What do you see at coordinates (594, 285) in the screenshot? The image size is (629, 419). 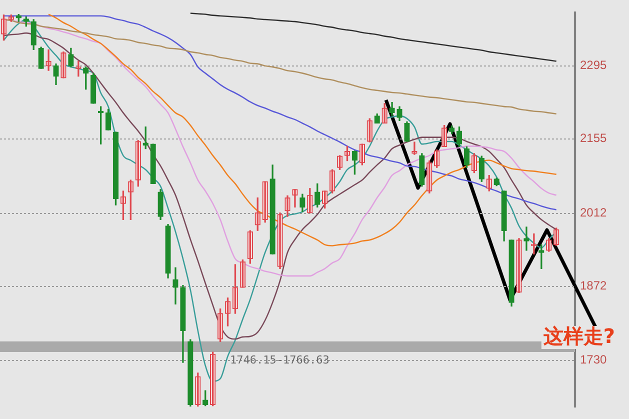 I see `y-tick-label: 1872` at bounding box center [594, 285].